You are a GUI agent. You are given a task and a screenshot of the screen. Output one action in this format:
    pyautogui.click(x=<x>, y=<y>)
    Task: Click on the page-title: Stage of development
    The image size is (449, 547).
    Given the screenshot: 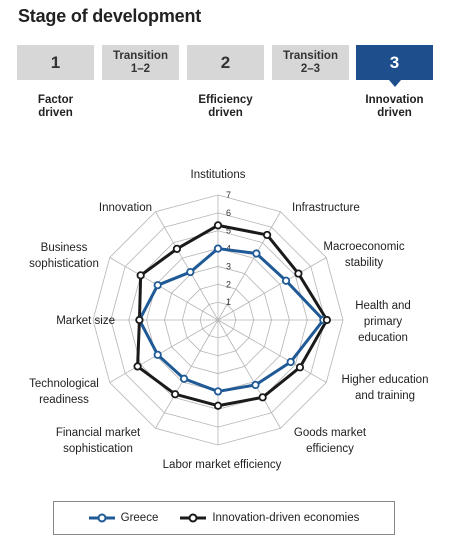 What is the action you would take?
    pyautogui.click(x=110, y=16)
    